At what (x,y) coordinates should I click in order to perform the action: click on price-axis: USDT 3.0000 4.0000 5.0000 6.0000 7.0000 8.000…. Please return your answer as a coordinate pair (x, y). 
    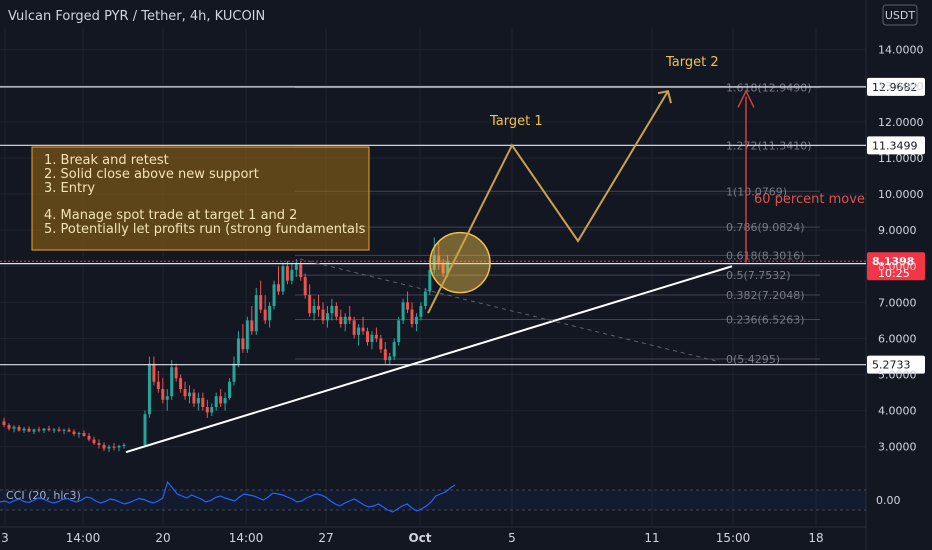
    Looking at the image, I should click on (901, 229).